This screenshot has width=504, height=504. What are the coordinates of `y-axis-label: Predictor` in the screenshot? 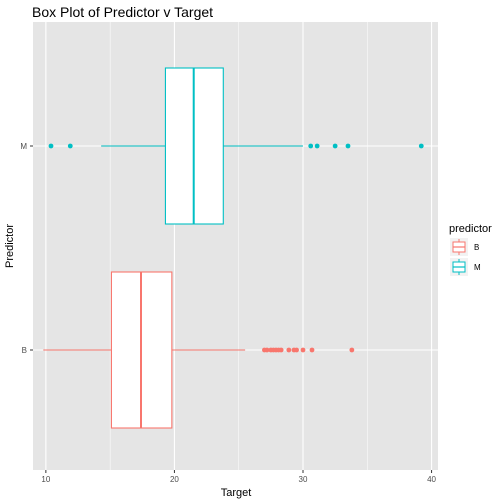 It's located at (10, 246).